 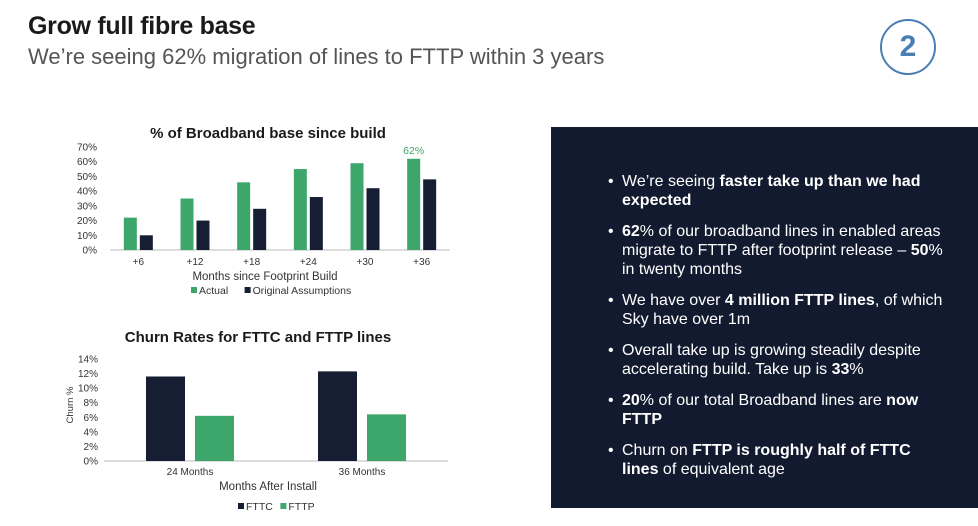 I want to click on key-point-text: % of our total Broadband lines are, so click(x=763, y=400).